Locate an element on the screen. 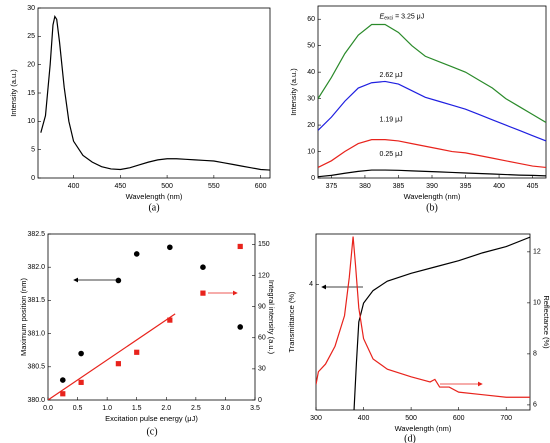  y-tick-label: 382.5 is located at coordinates (36, 234).